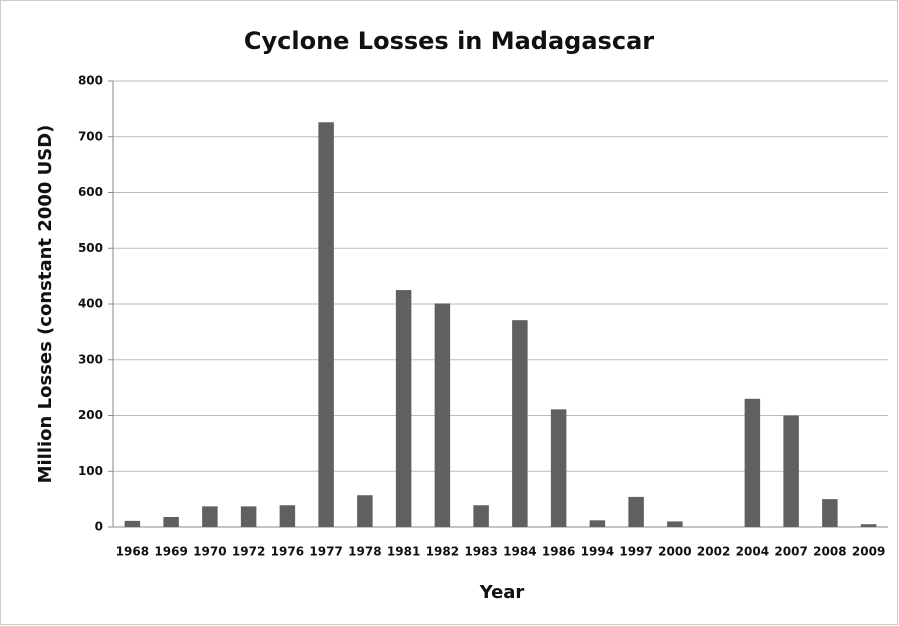 Image resolution: width=899 pixels, height=626 pixels. I want to click on x-tick-label: 1969, so click(170, 552).